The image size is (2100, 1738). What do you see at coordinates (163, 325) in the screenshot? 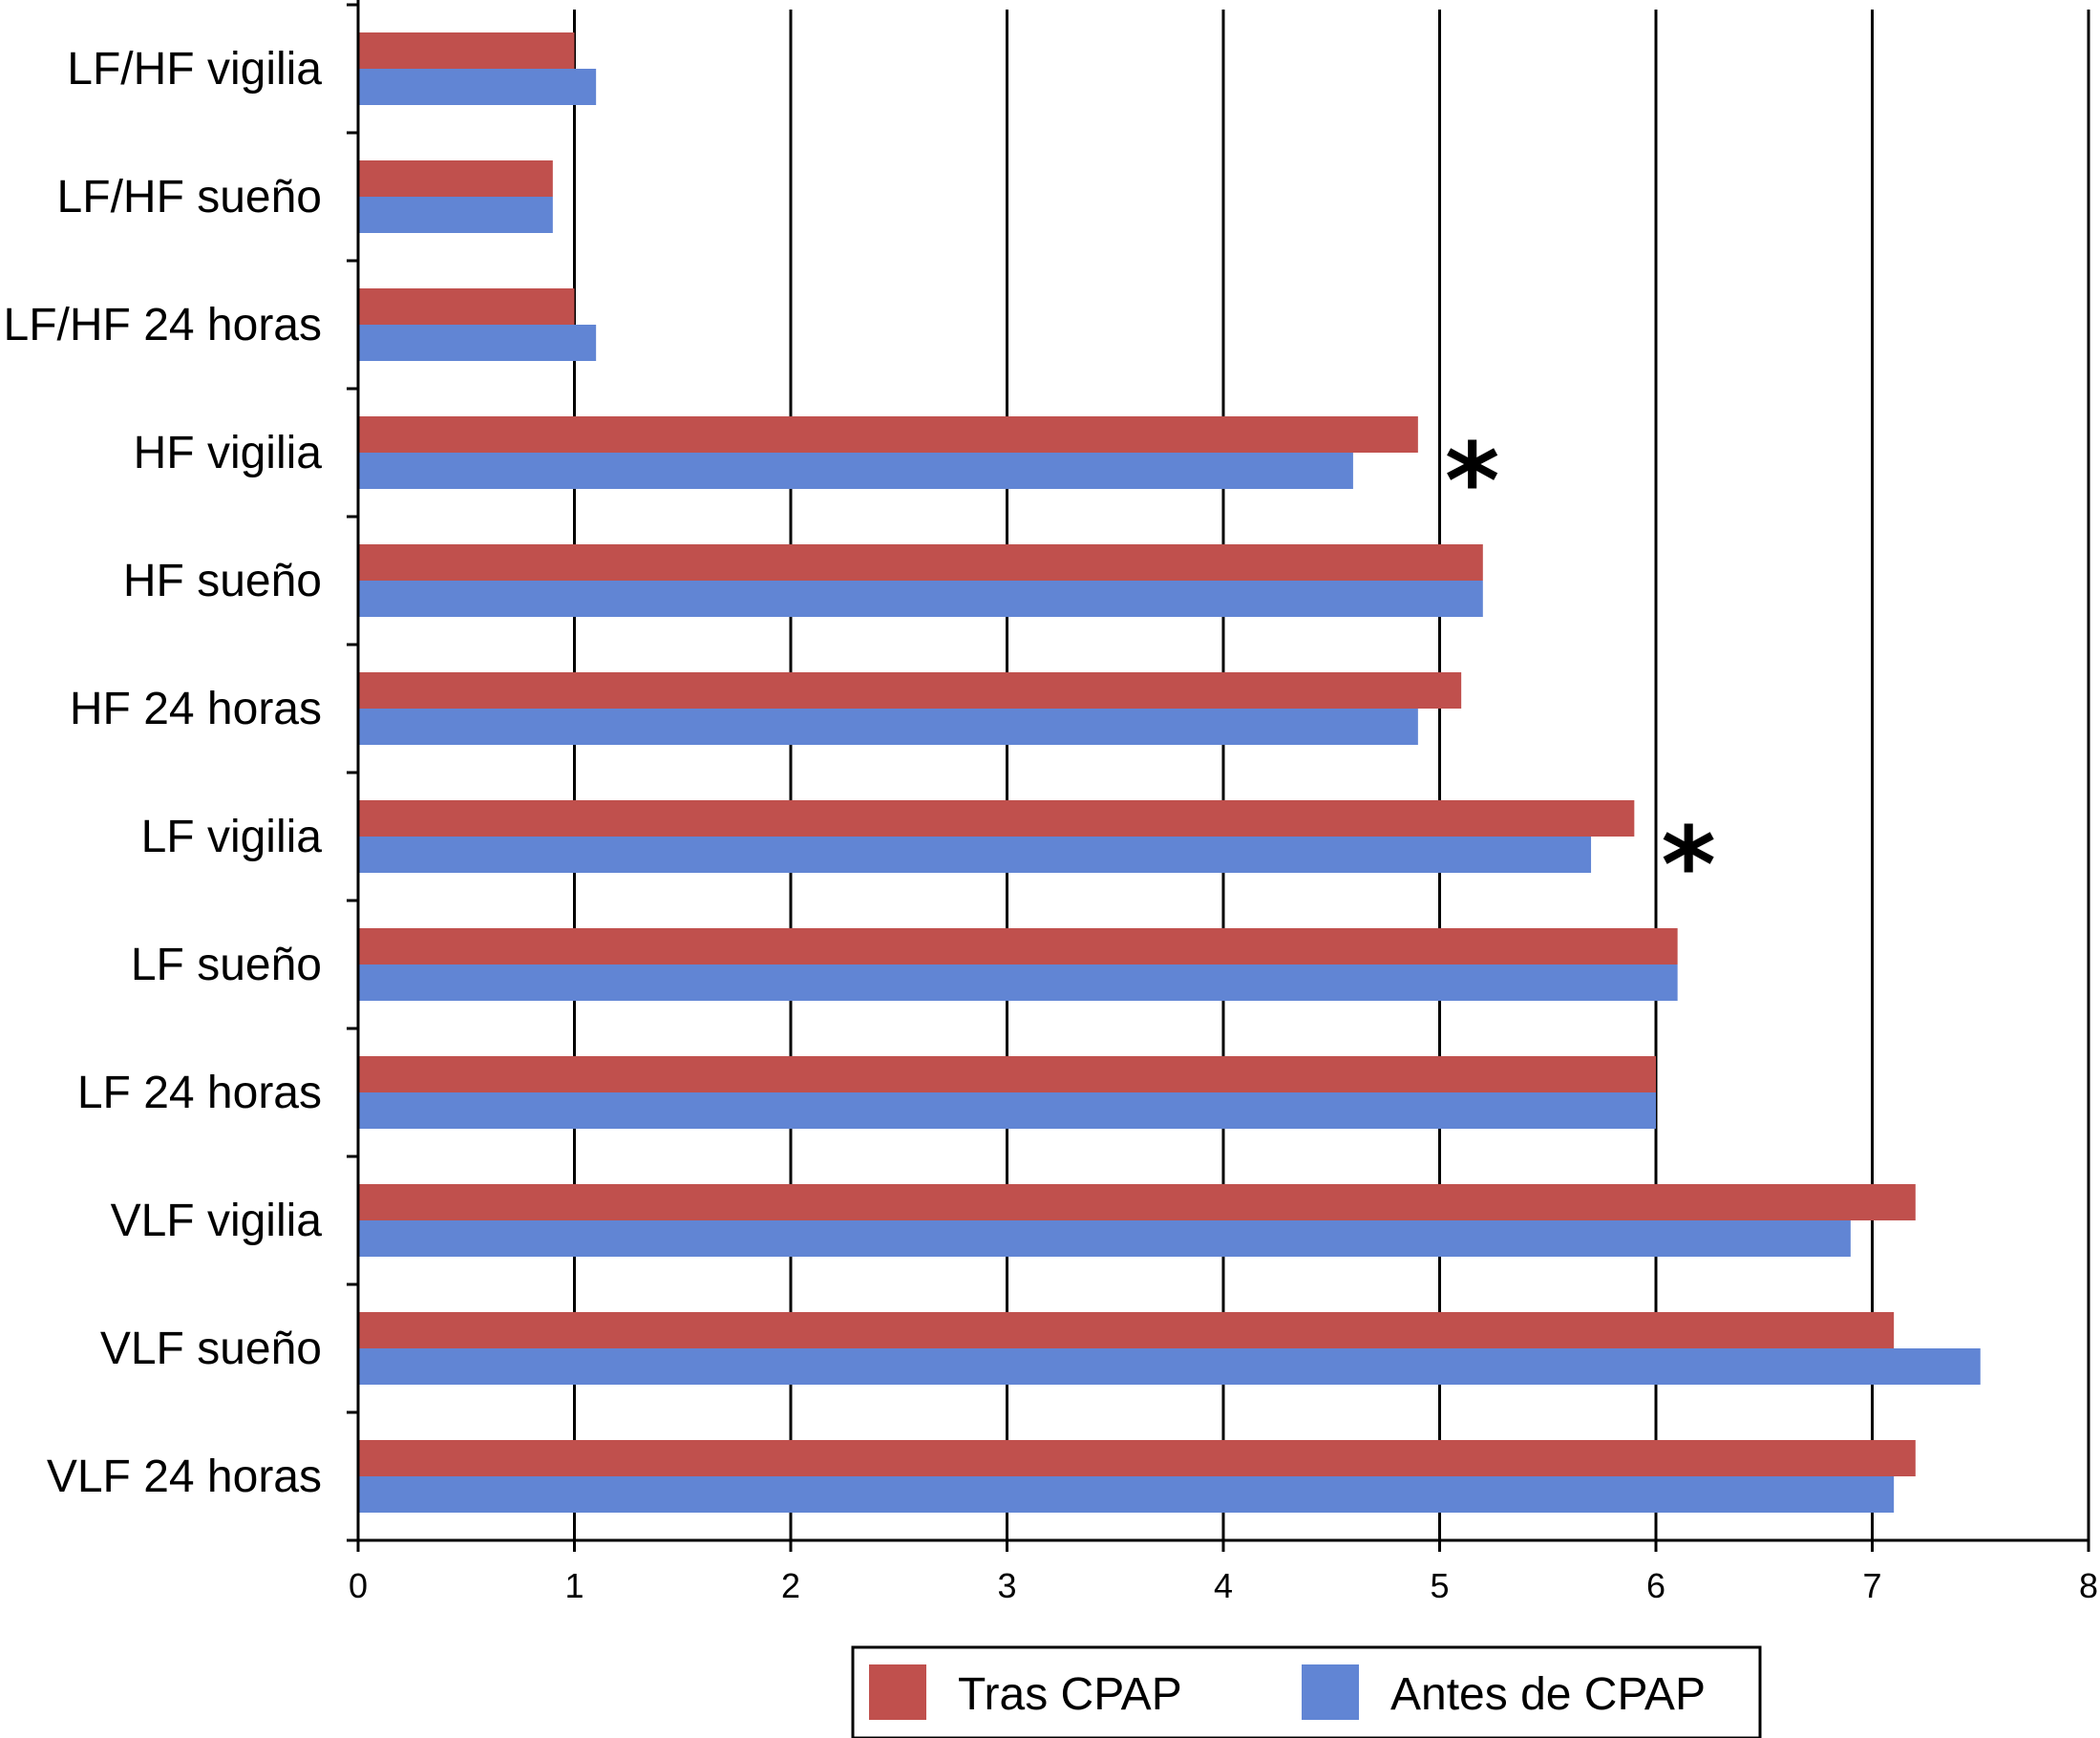
I see `category-label: LF/HF 24 horas` at bounding box center [163, 325].